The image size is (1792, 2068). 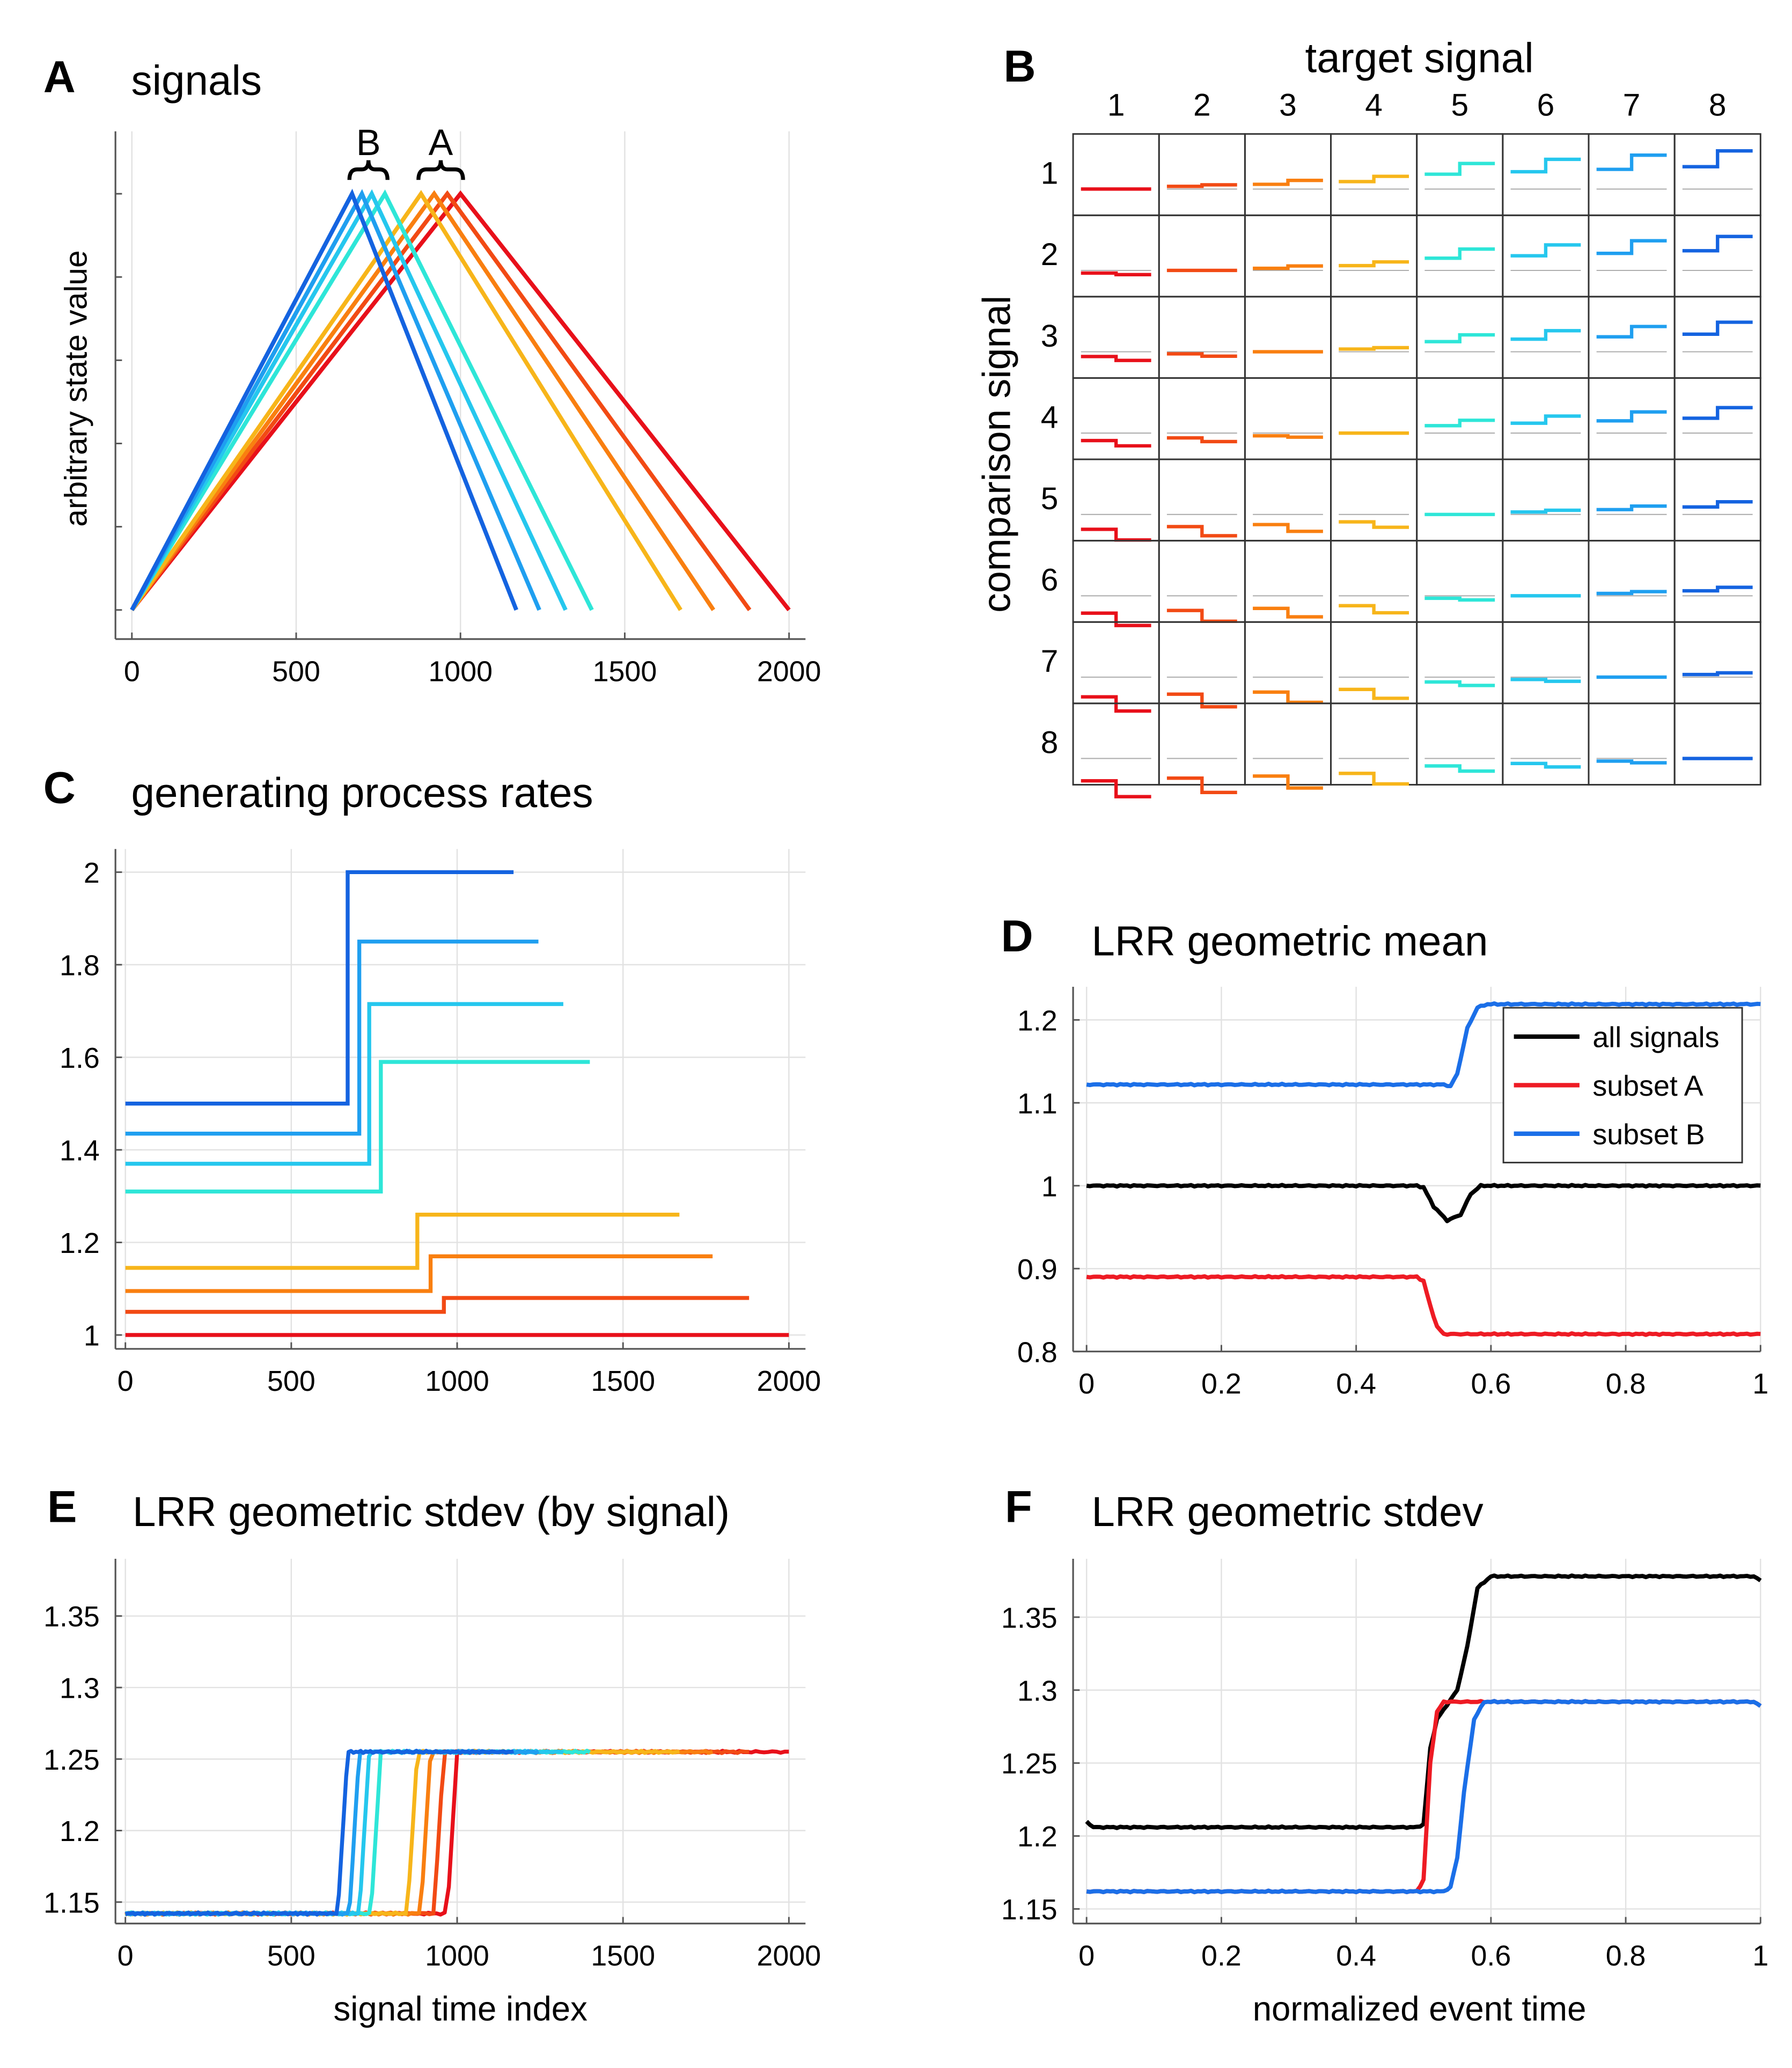 What do you see at coordinates (1037, 1269) in the screenshot?
I see `panel-d-y-tick-label: 0.9` at bounding box center [1037, 1269].